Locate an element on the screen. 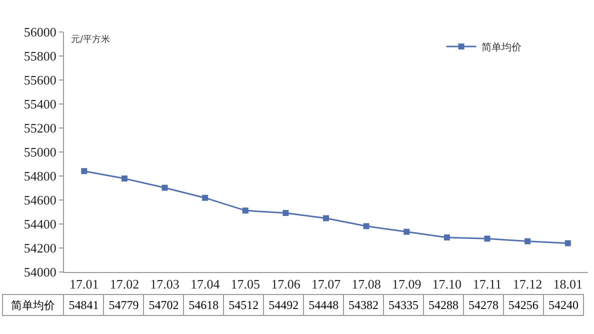  y-tick-label: 54000 is located at coordinates (40, 272).